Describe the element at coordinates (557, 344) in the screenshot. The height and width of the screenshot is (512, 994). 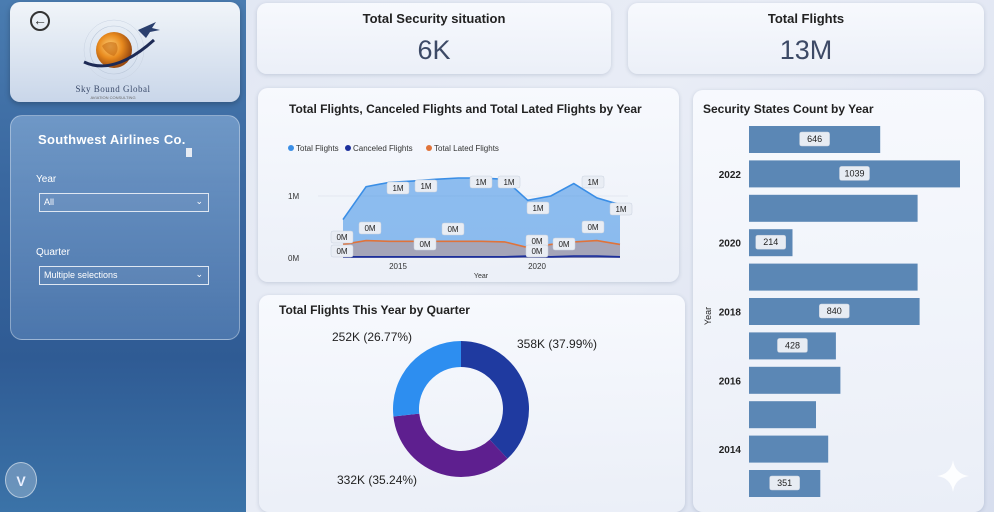
I see `slice-label: 358K (37.99%)` at that location.